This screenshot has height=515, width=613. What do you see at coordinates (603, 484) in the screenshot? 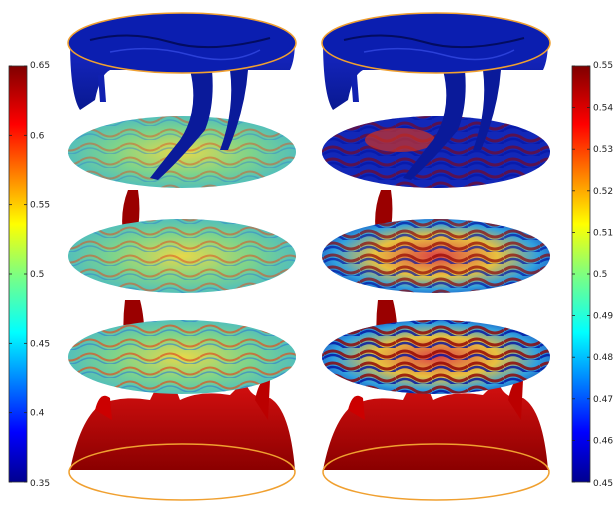
I see `right-colorbar-tick-label: 0.45` at bounding box center [603, 484].